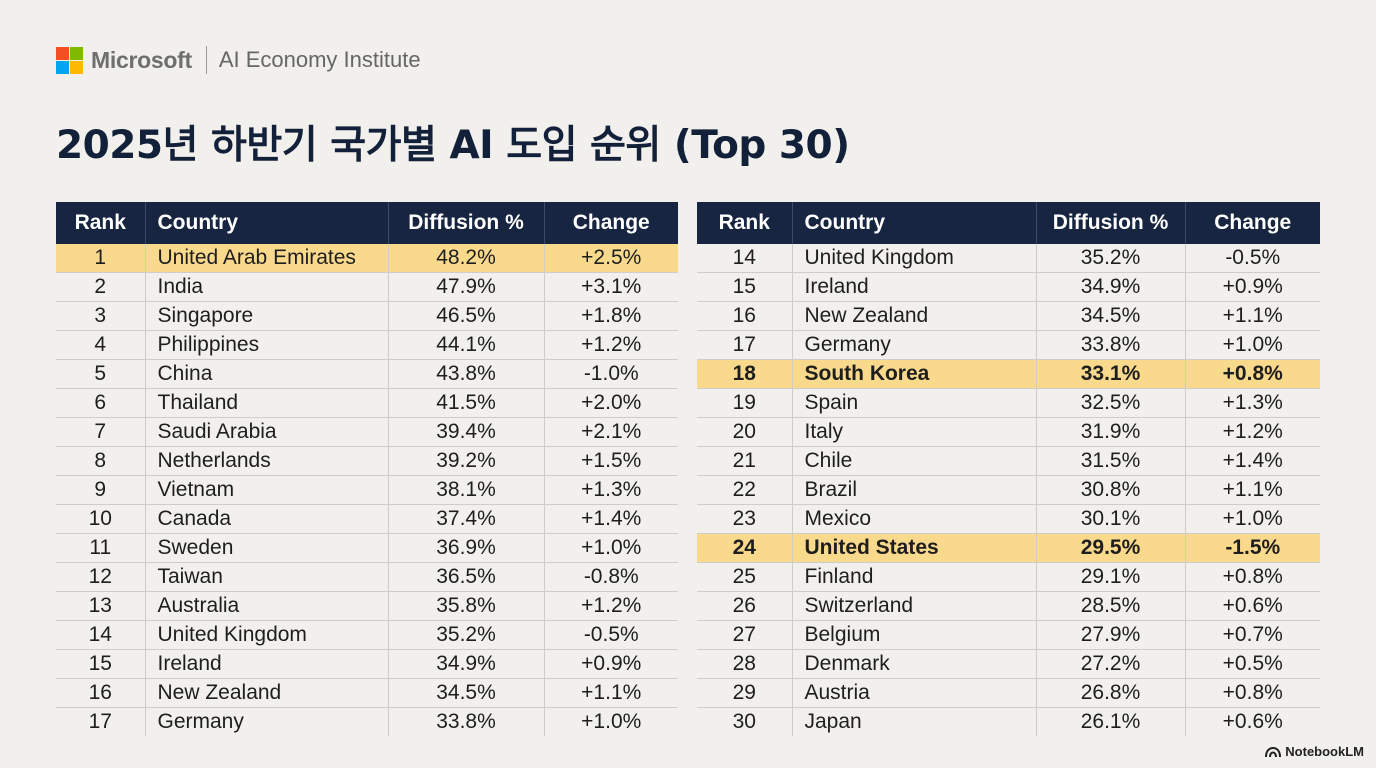 The image size is (1376, 768). I want to click on diffusion-cell: 29.1%, so click(1110, 577).